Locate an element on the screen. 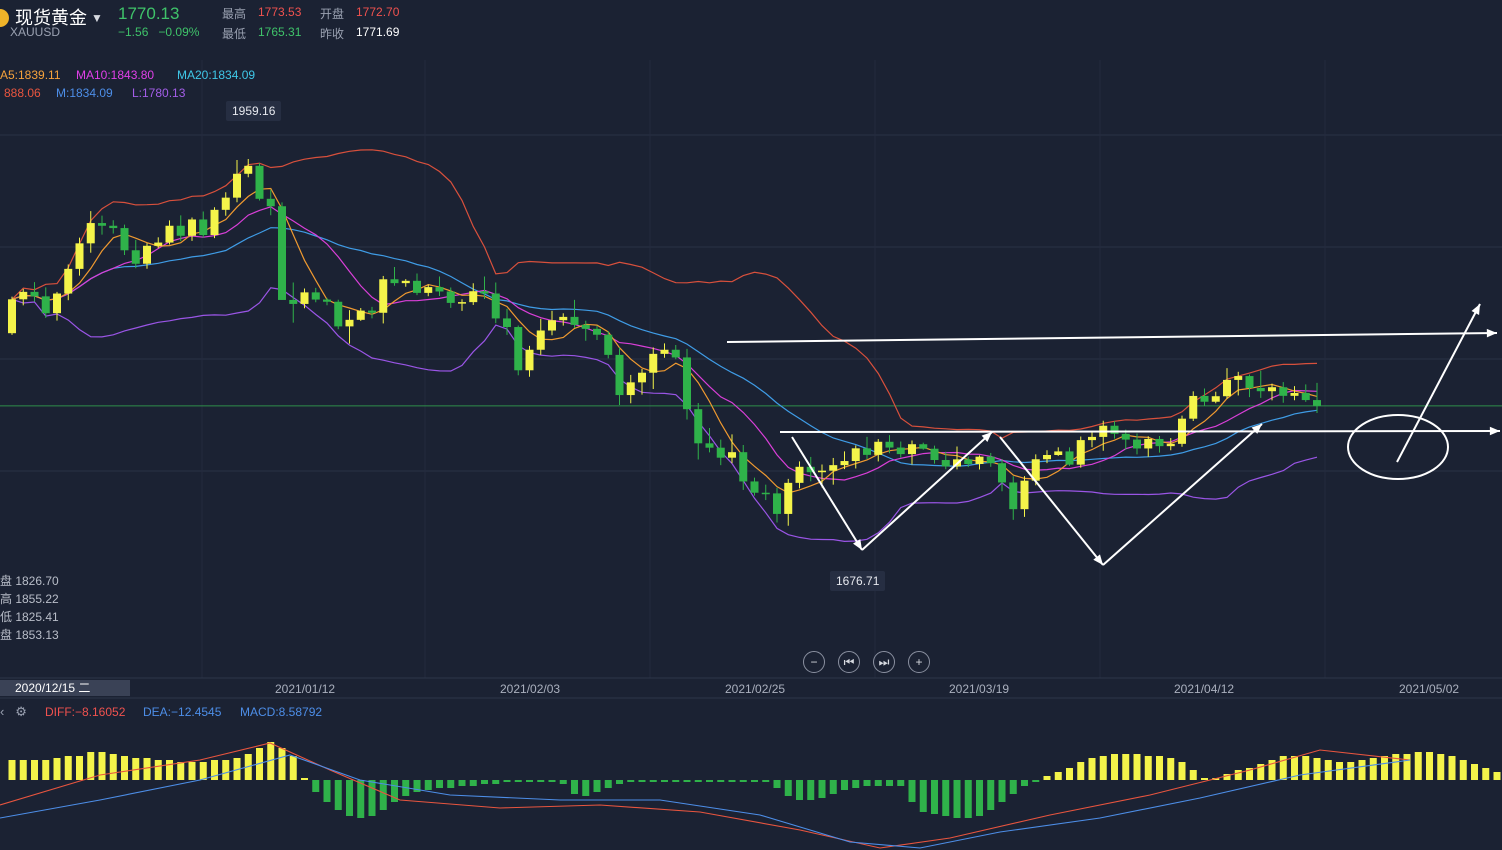 This screenshot has width=1502, height=850. boll-upper-legend: 888.06 is located at coordinates (22, 93).